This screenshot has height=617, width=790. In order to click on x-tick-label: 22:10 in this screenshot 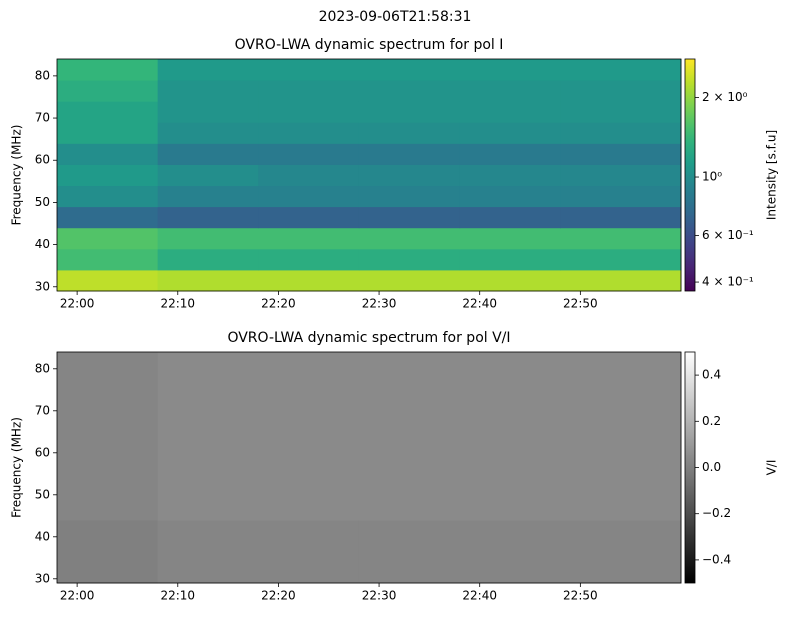, I will do `click(177, 304)`.